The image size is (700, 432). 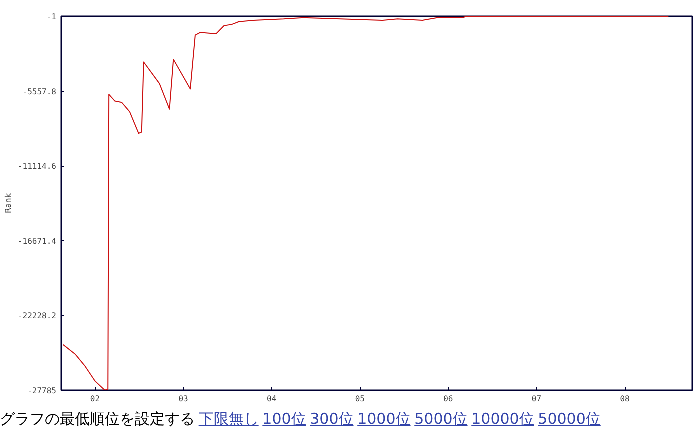 What do you see at coordinates (8, 203) in the screenshot?
I see `y-axis-title: Rank` at bounding box center [8, 203].